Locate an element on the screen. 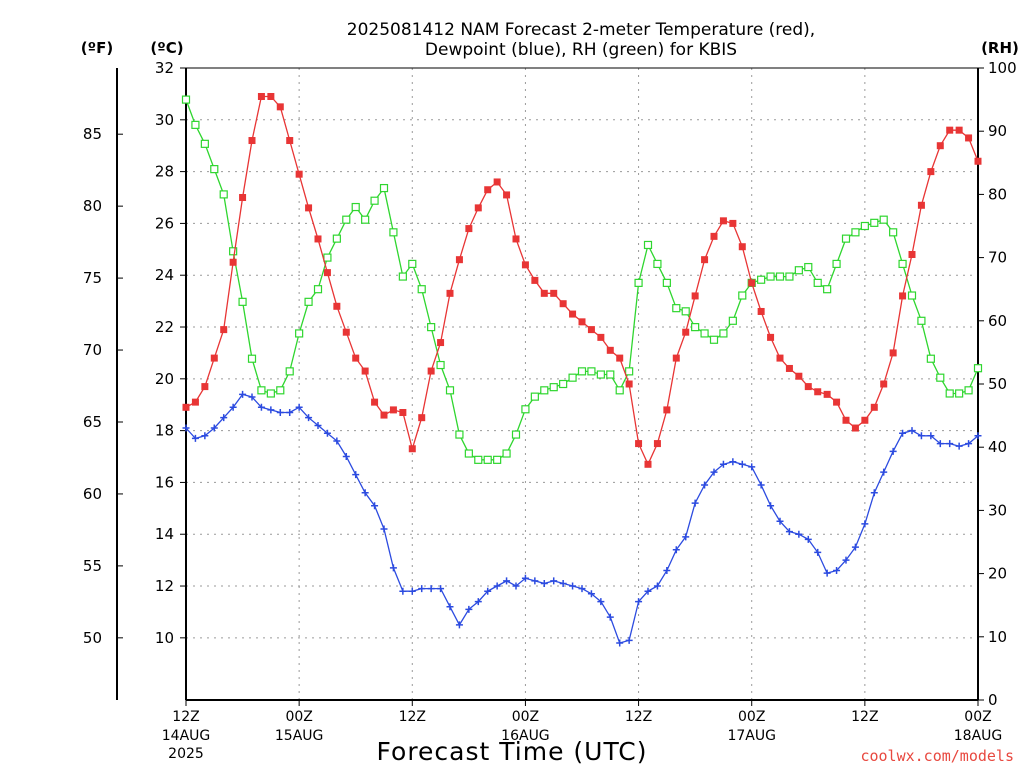  fahrenheit-tick-label: 75 is located at coordinates (92, 278).